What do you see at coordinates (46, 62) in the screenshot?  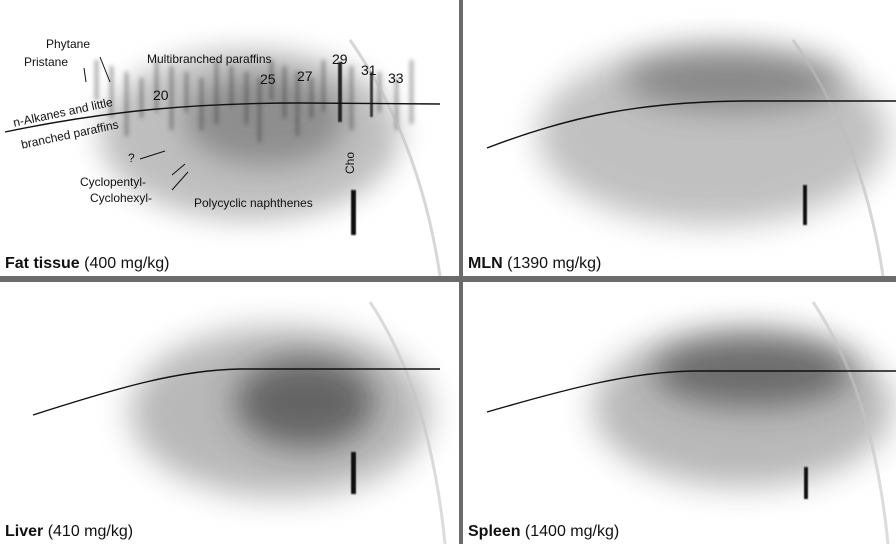 I see `label-pristane: Pristane` at bounding box center [46, 62].